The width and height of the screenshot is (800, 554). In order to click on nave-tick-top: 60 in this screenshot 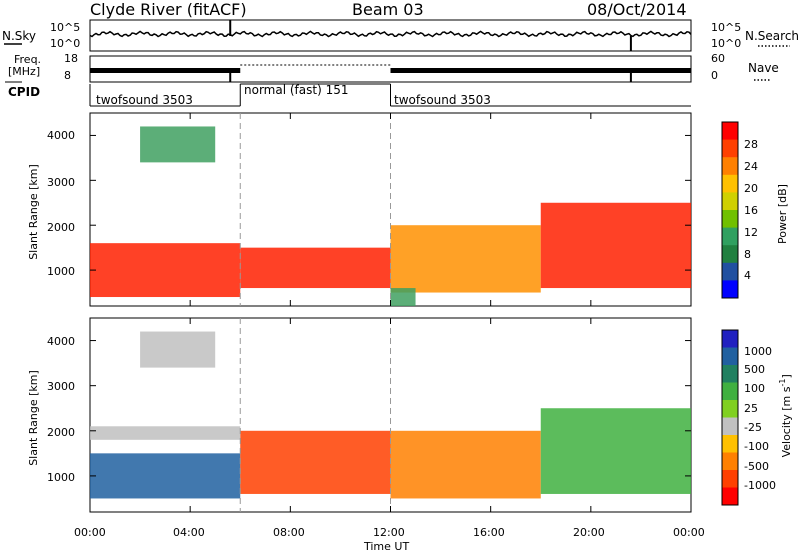, I will do `click(718, 58)`.